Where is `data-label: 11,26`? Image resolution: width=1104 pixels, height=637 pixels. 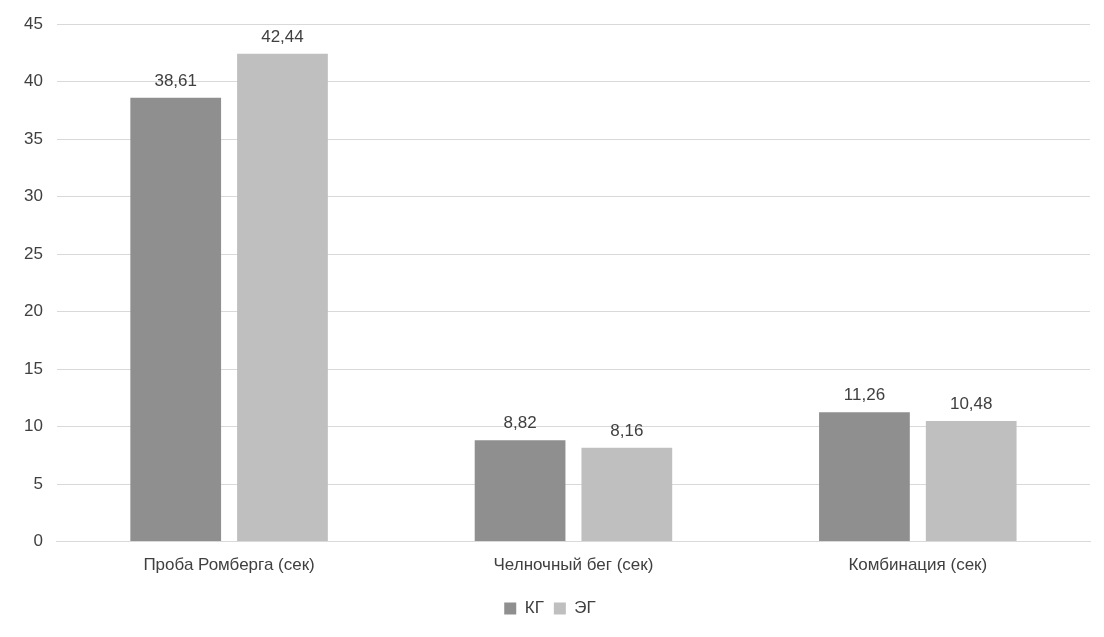
data-label: 11,26 is located at coordinates (864, 395).